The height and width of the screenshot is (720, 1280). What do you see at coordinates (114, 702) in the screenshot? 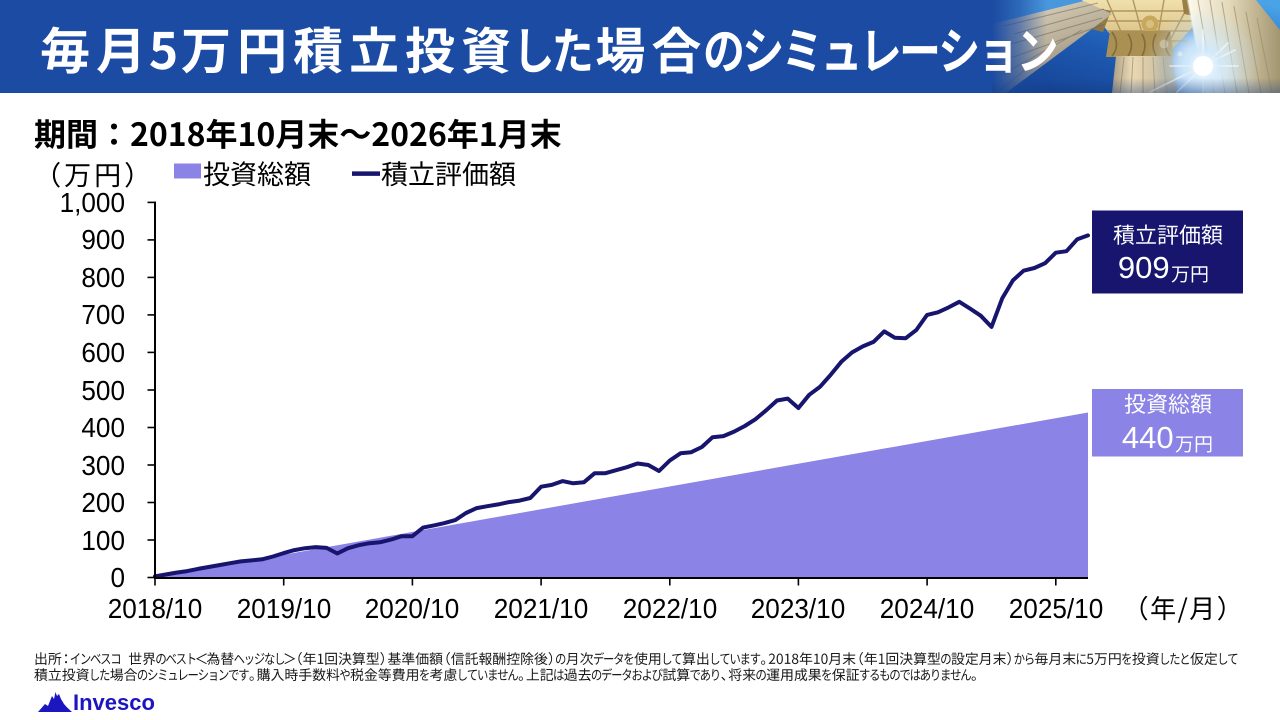
I see `svg-text: Invesco` at bounding box center [114, 702].